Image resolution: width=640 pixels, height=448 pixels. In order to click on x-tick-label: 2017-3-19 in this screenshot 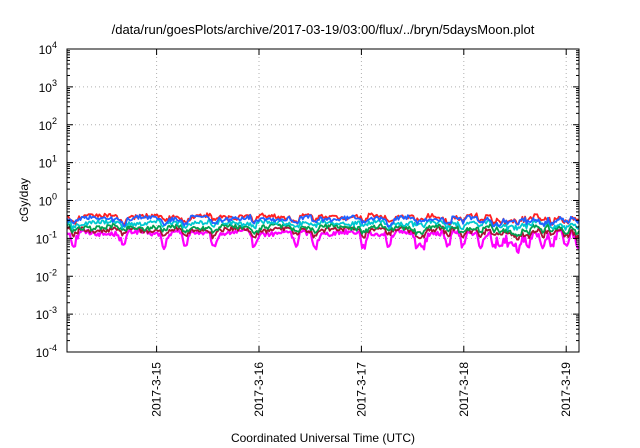, I will do `click(566, 389)`.